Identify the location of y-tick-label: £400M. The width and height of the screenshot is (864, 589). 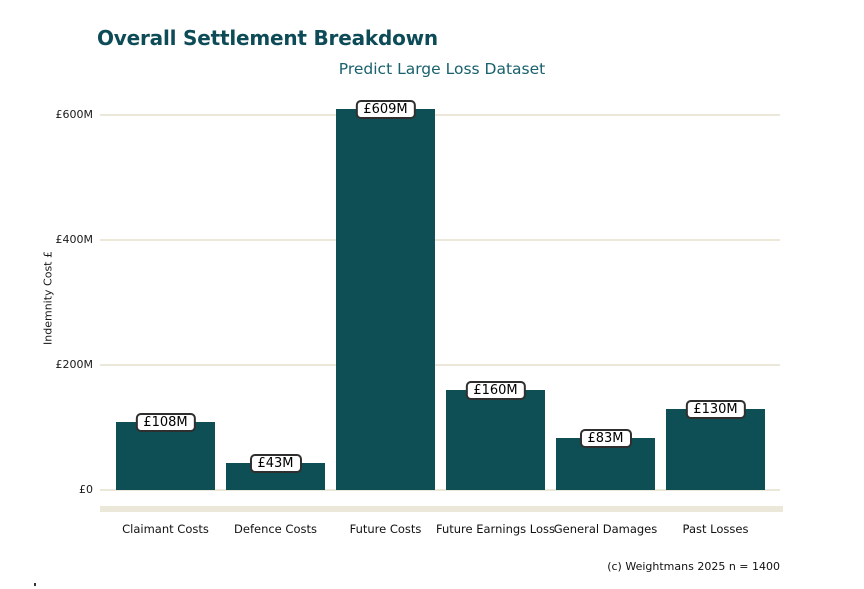
(74, 239).